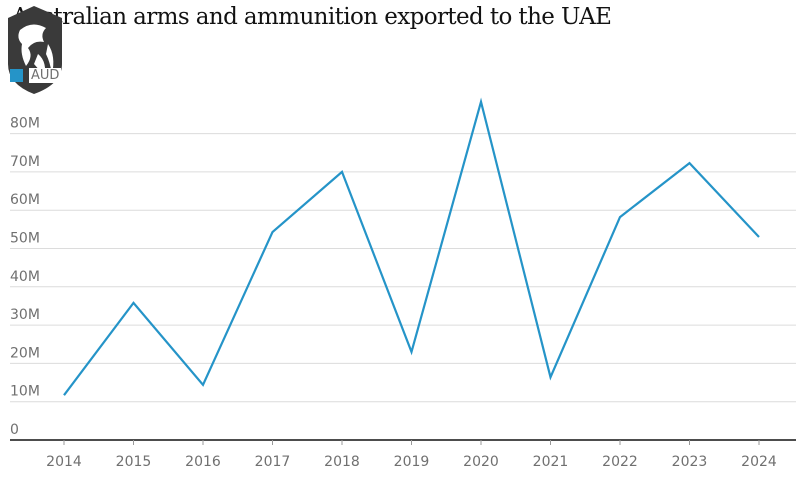 This screenshot has height=485, width=810. Describe the element at coordinates (690, 462) in the screenshot. I see `x-tick-label: 2023` at that location.